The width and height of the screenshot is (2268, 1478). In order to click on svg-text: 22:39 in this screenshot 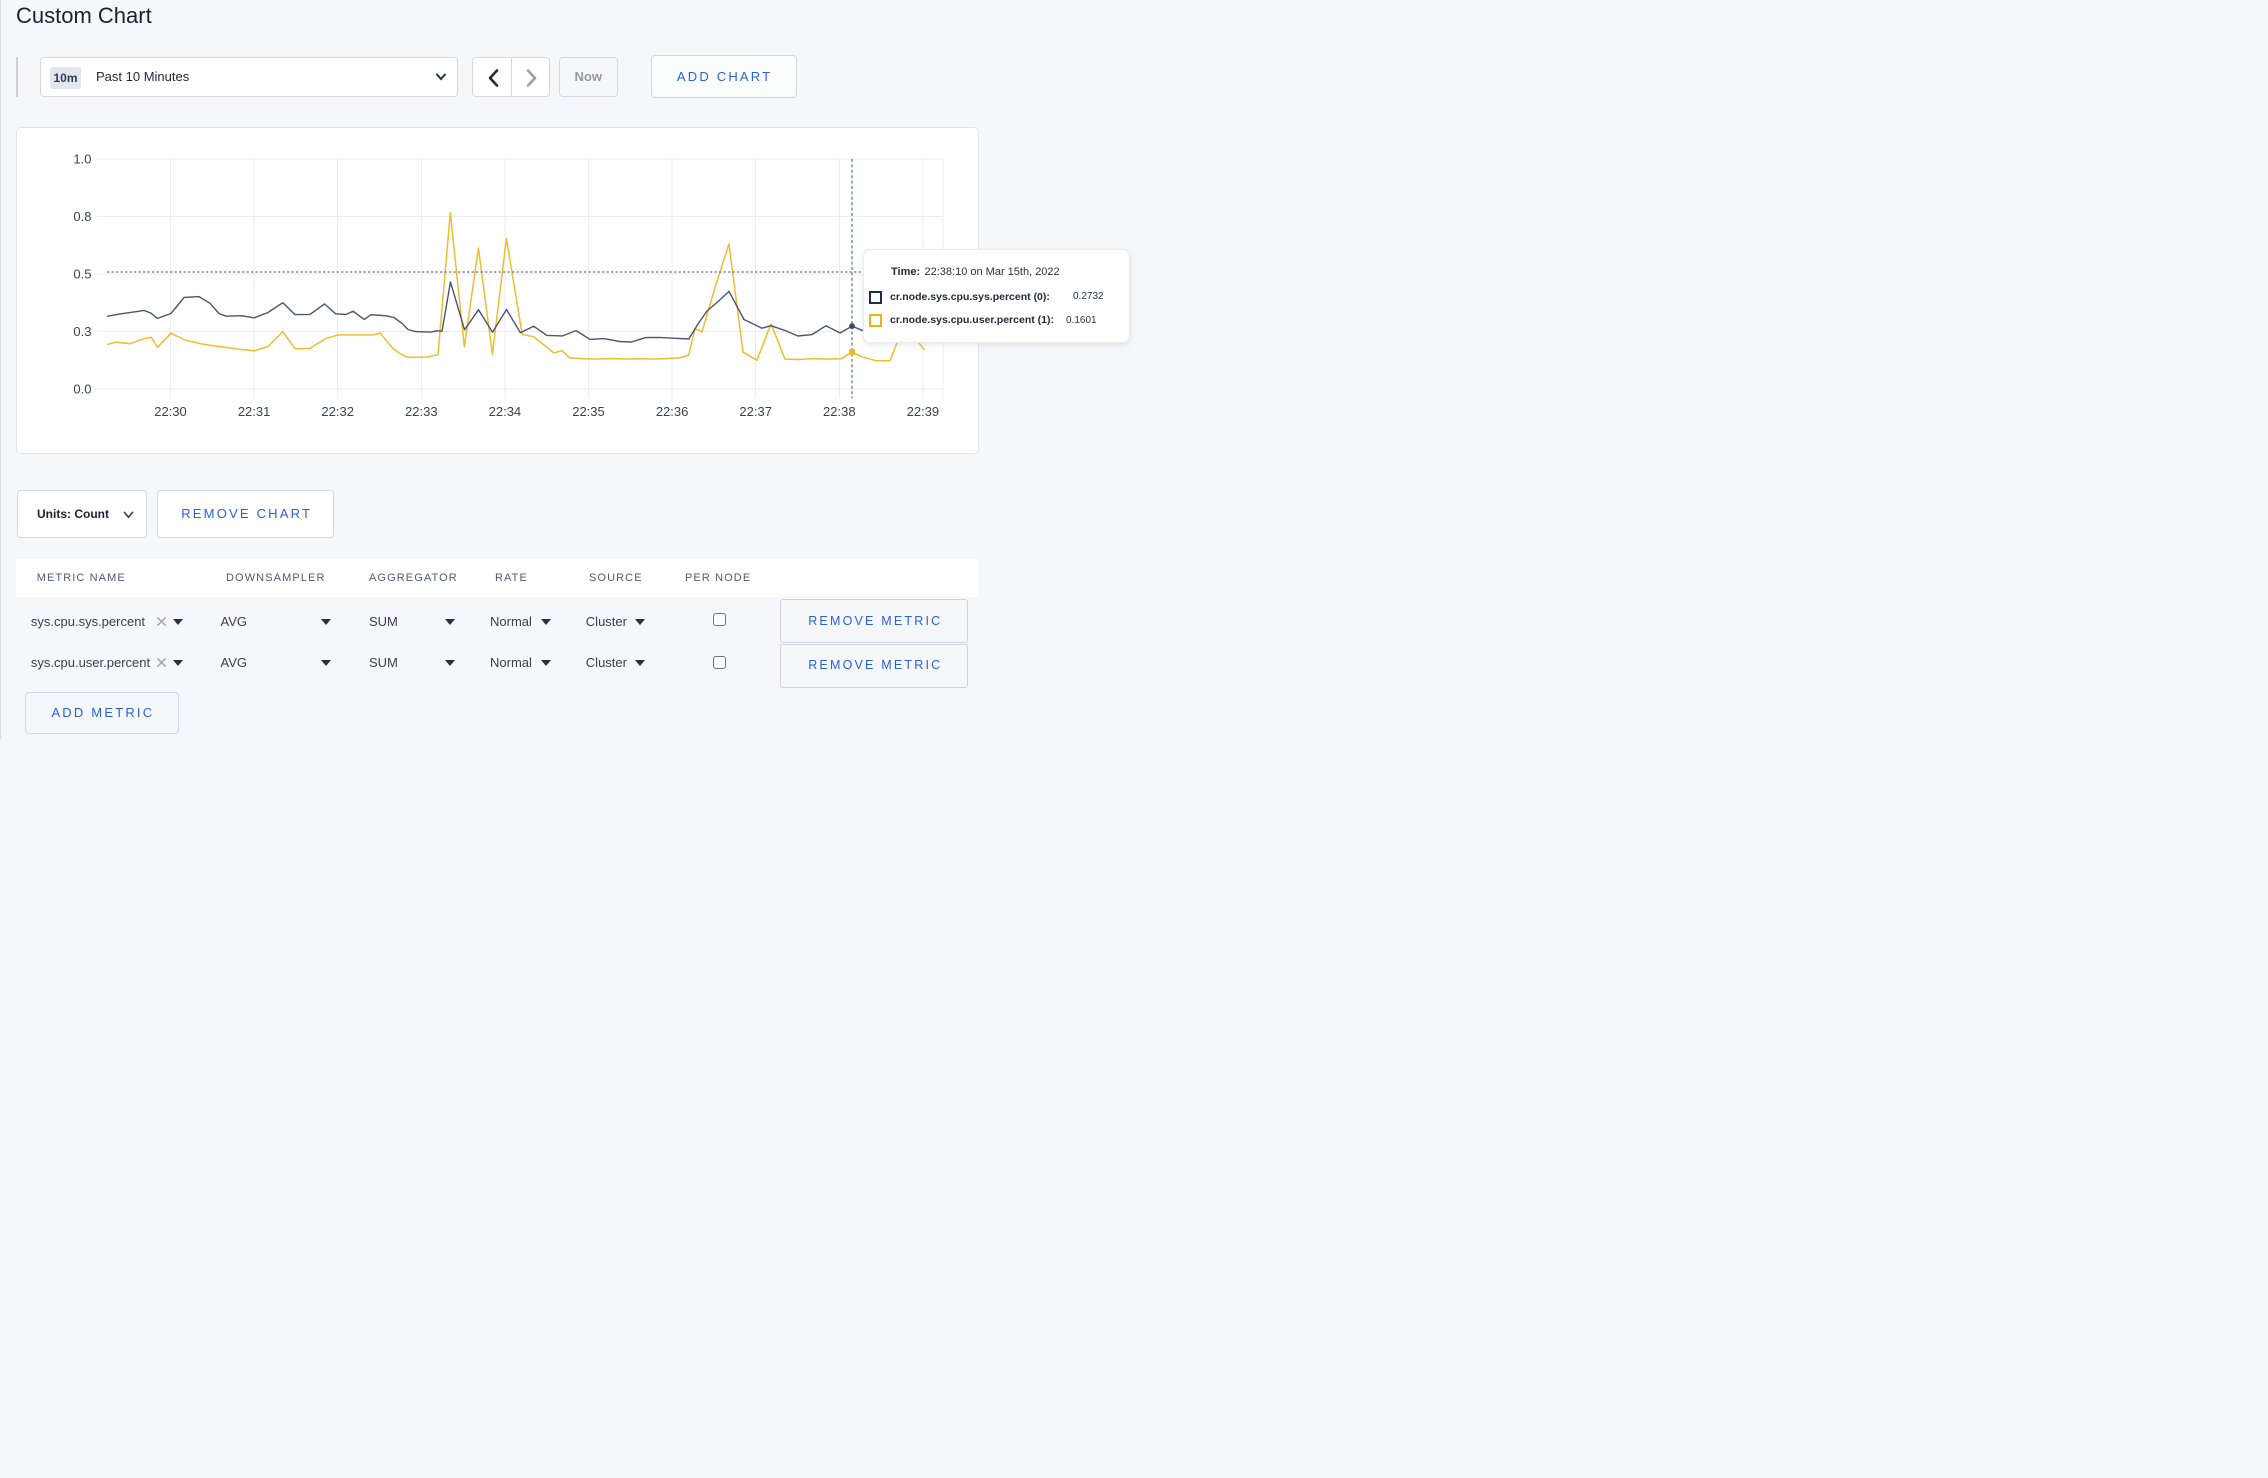, I will do `click(923, 411)`.